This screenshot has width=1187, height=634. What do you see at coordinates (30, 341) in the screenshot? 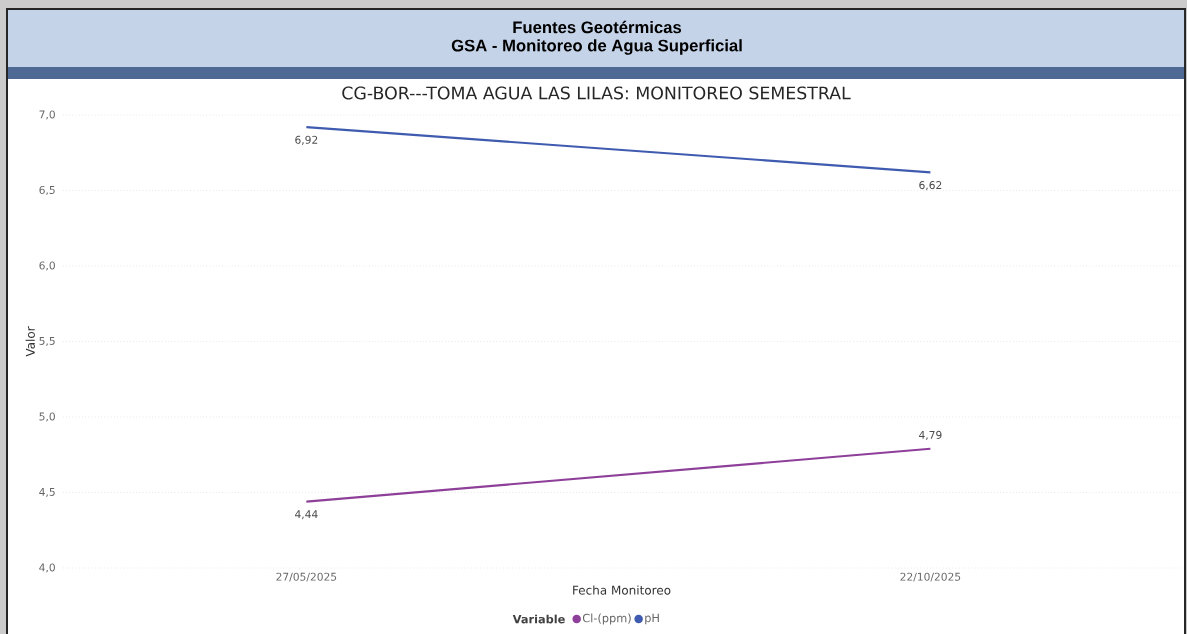
I see `y-axis-title: Valor` at bounding box center [30, 341].